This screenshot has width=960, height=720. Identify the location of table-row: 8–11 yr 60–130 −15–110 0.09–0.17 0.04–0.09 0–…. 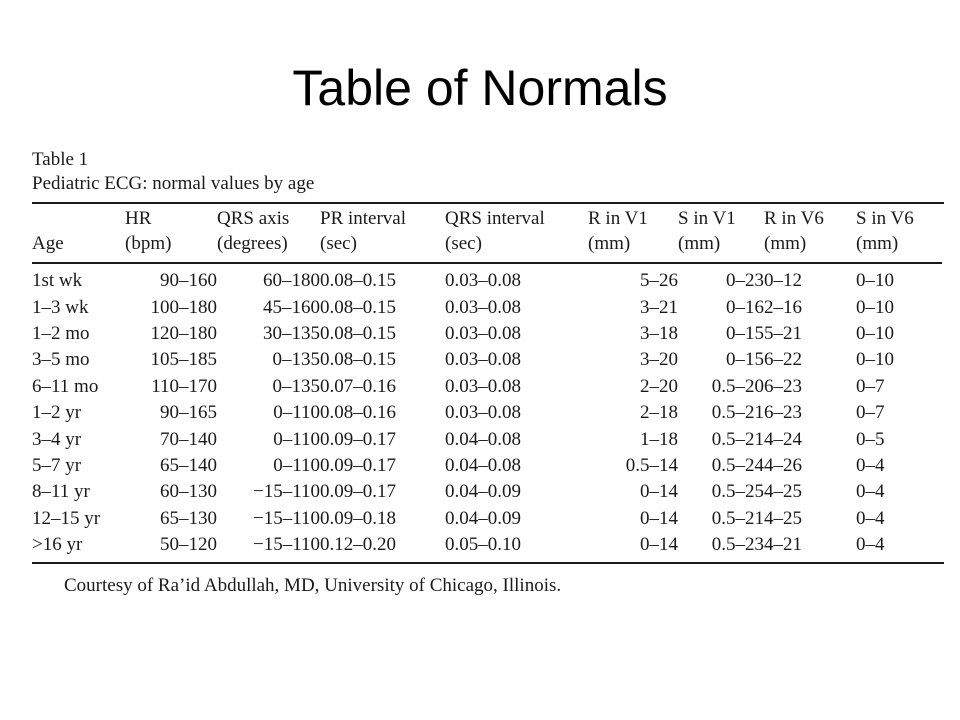
(487, 492).